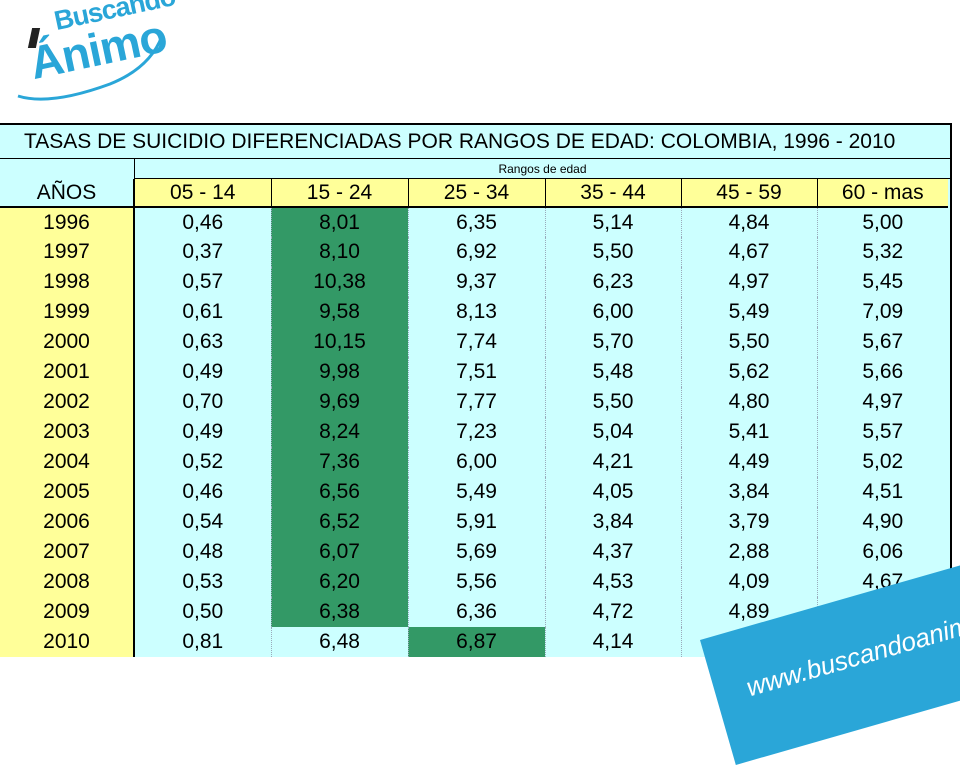 This screenshot has width=960, height=765. What do you see at coordinates (339, 372) in the screenshot?
I see `rate-cell: 9,98` at bounding box center [339, 372].